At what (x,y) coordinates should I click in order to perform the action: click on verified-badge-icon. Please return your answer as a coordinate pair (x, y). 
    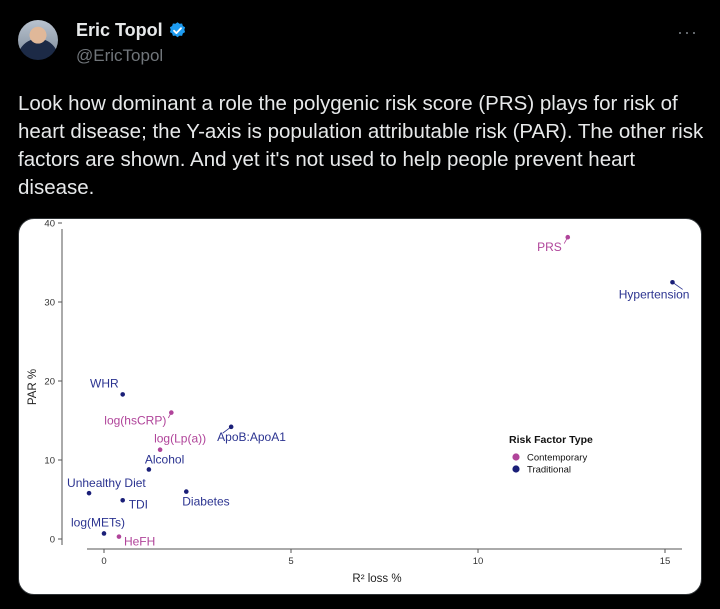
    Looking at the image, I should click on (177, 30).